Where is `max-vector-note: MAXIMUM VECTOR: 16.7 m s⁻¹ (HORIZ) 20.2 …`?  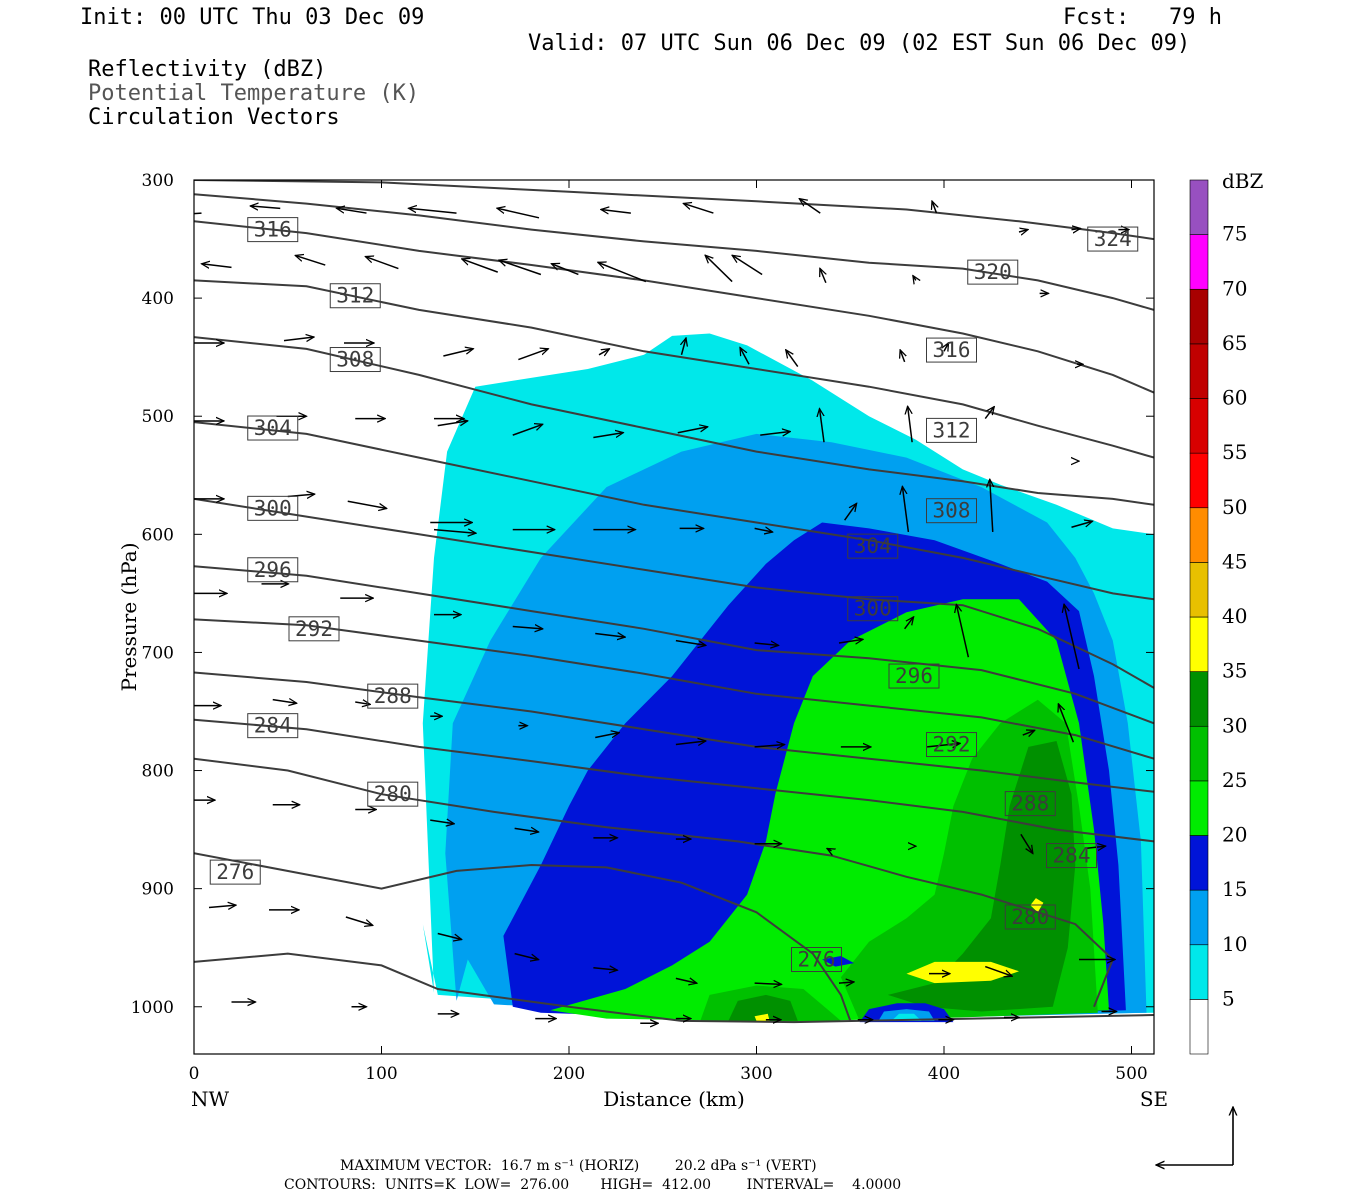 max-vector-note: MAXIMUM VECTOR: 16.7 m s⁻¹ (HORIZ) 20.2 … is located at coordinates (578, 1166).